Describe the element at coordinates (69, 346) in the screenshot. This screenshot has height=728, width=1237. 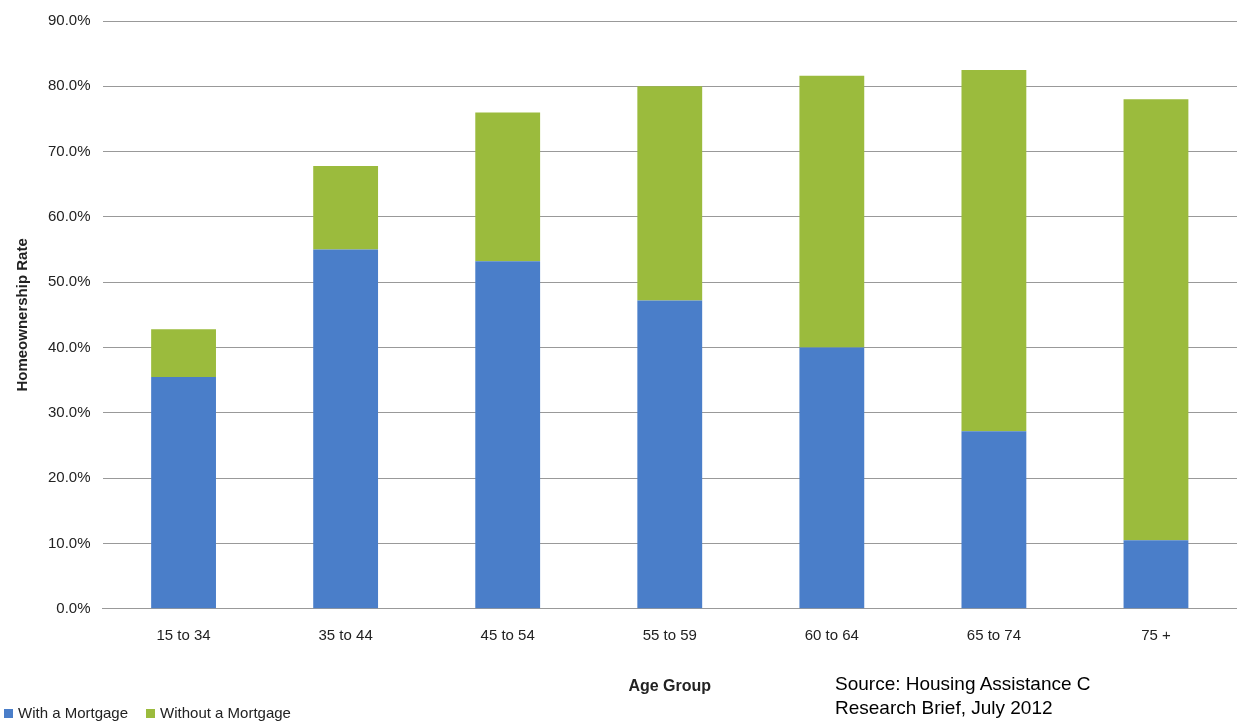
I see `y-tick-label: 40.0%` at that location.